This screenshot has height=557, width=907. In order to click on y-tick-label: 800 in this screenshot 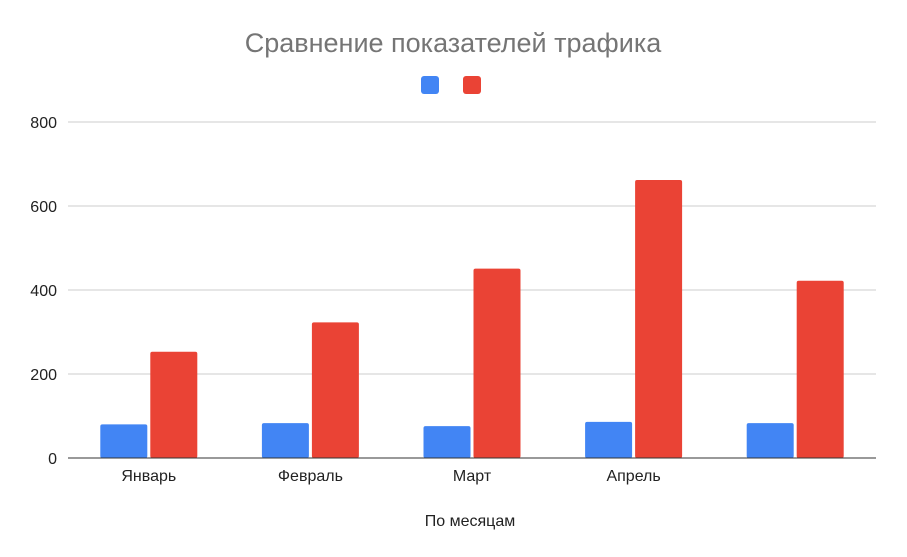, I will do `click(43, 123)`.